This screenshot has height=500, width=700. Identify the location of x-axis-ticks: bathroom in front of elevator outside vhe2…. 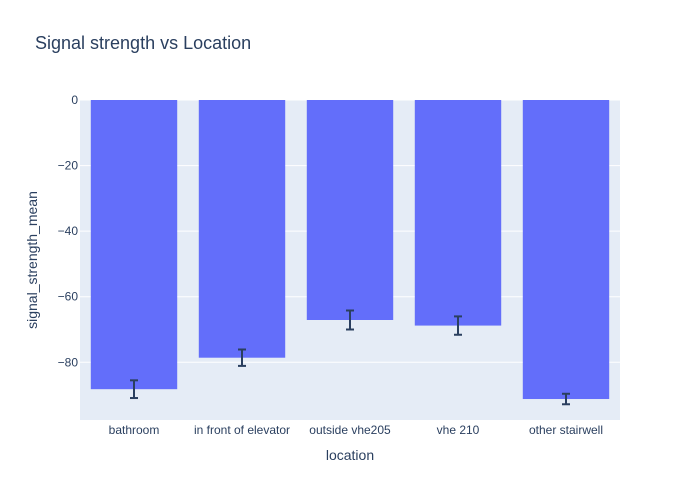
(356, 430).